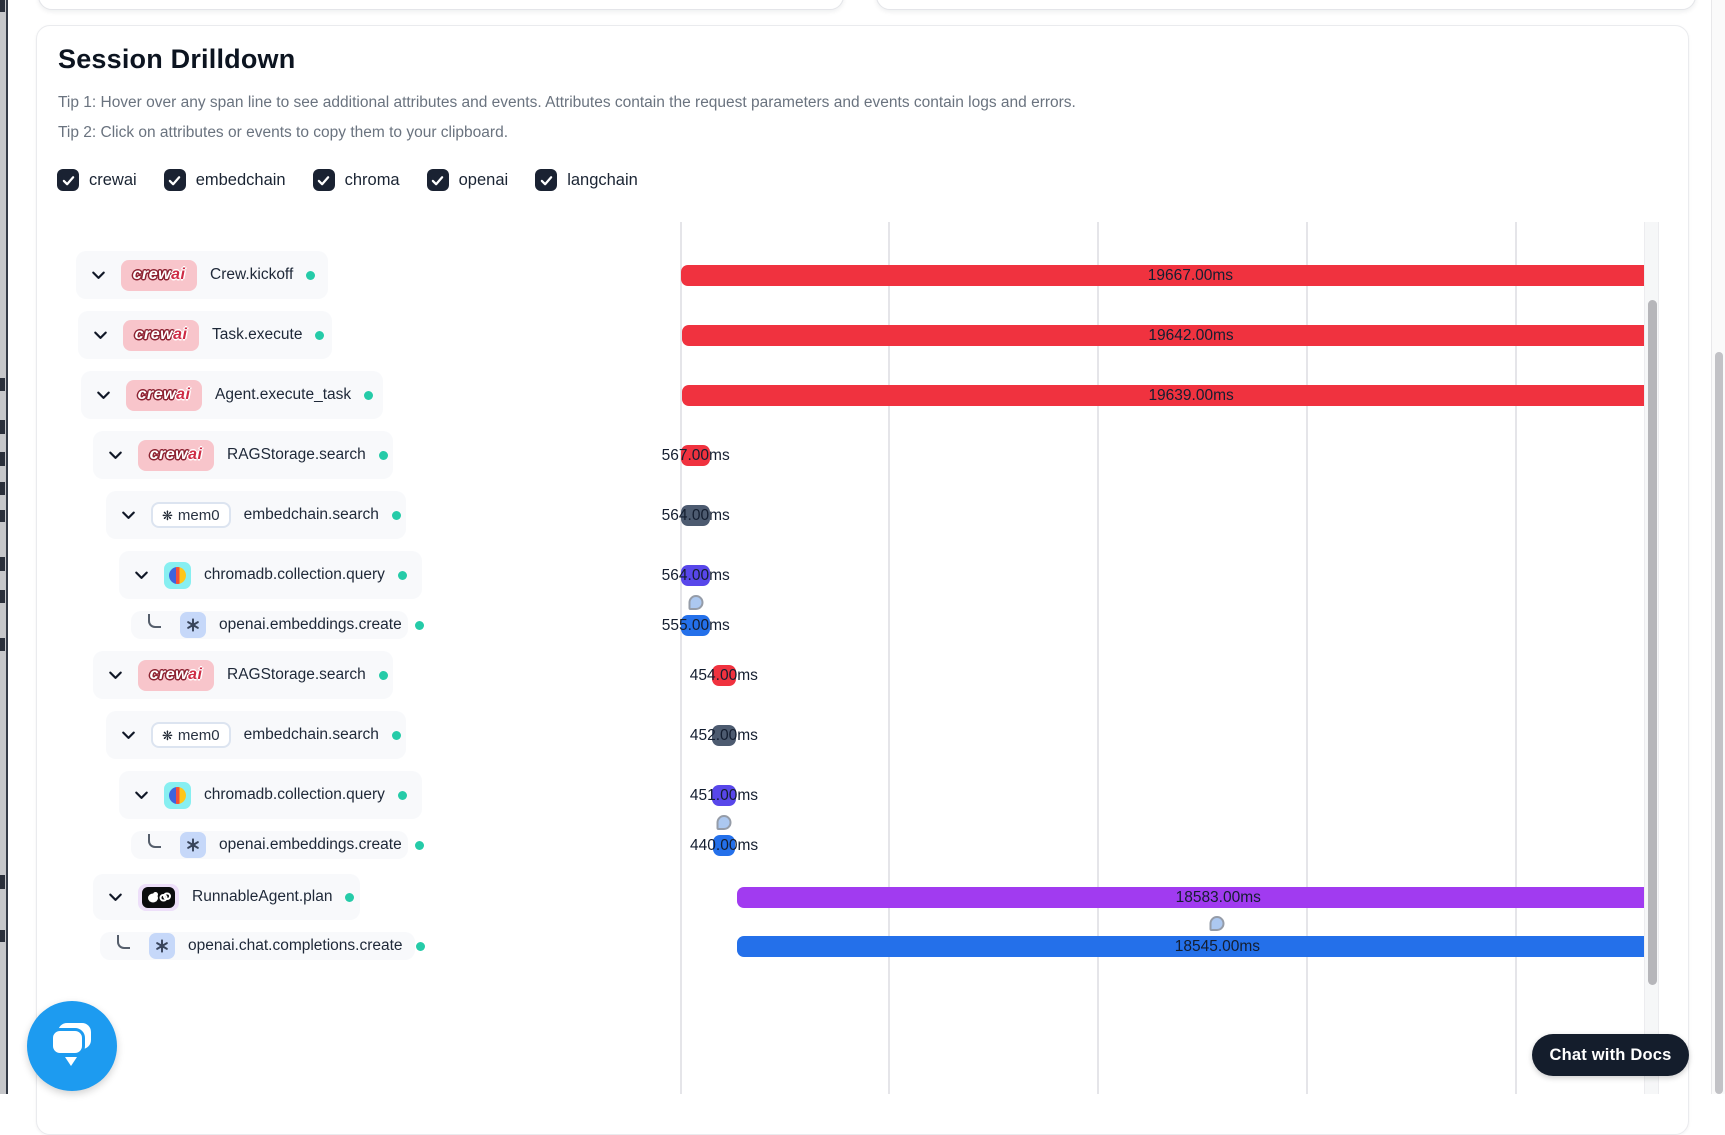 The width and height of the screenshot is (1725, 1135). What do you see at coordinates (67, 1042) in the screenshot?
I see `chat-bubbles-icon` at bounding box center [67, 1042].